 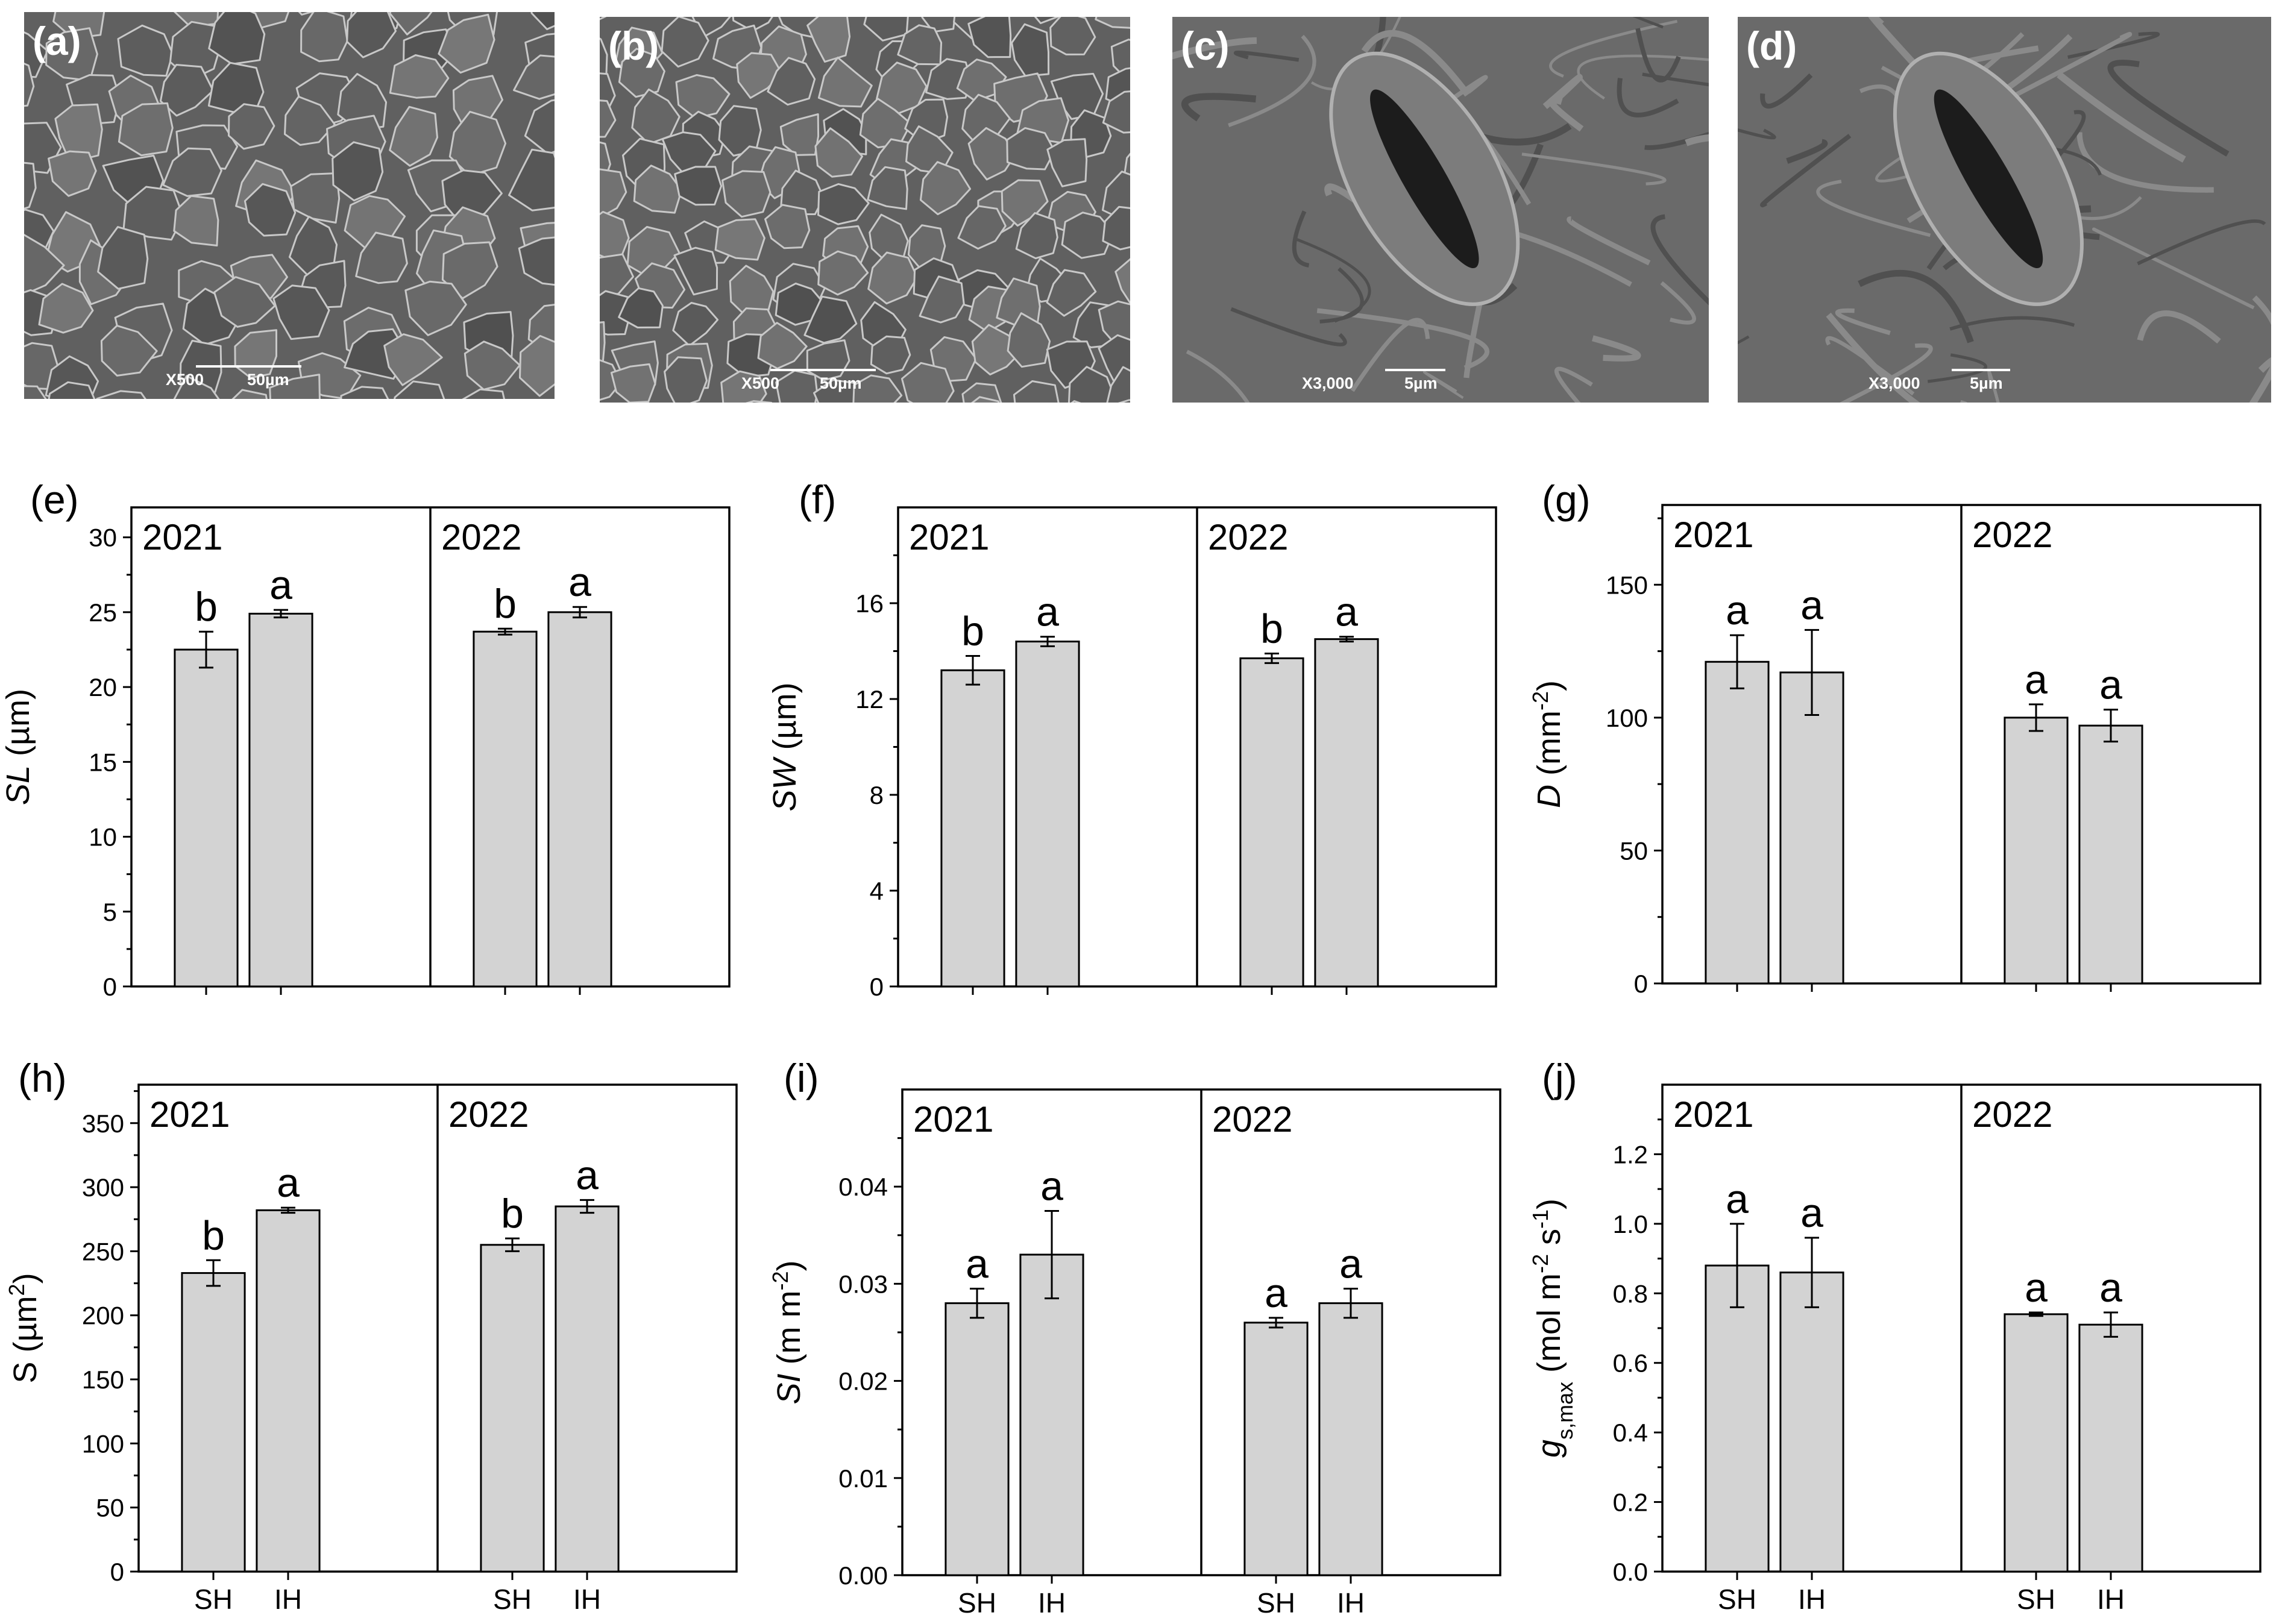 What do you see at coordinates (869, 699) in the screenshot?
I see `y-tick-label: 12` at bounding box center [869, 699].